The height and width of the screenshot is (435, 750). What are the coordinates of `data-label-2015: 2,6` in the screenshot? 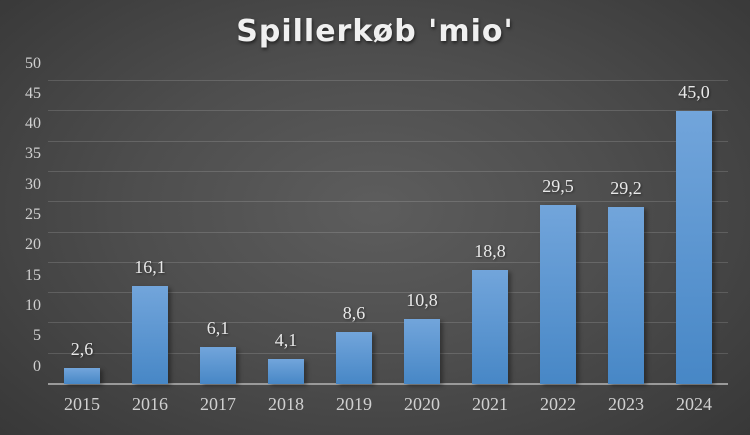 It's located at (82, 349).